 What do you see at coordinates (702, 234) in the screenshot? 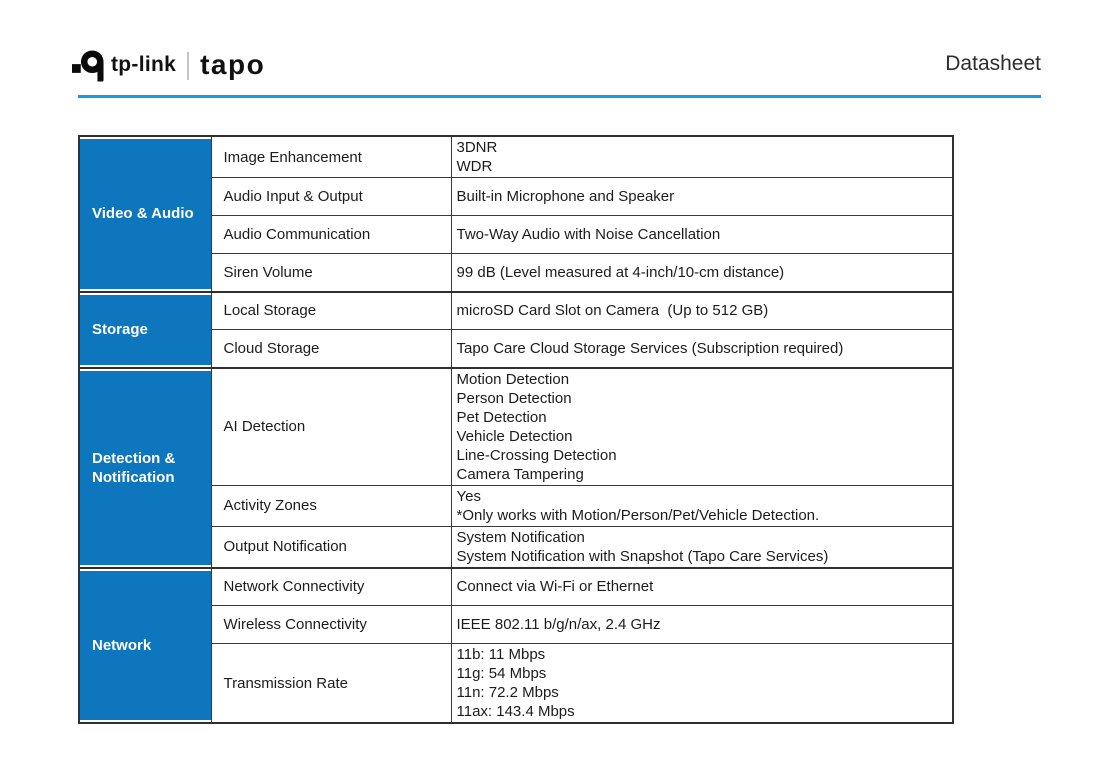
I see `spec-value-cell: Two-Way Audio with Noise Cancellation` at bounding box center [702, 234].